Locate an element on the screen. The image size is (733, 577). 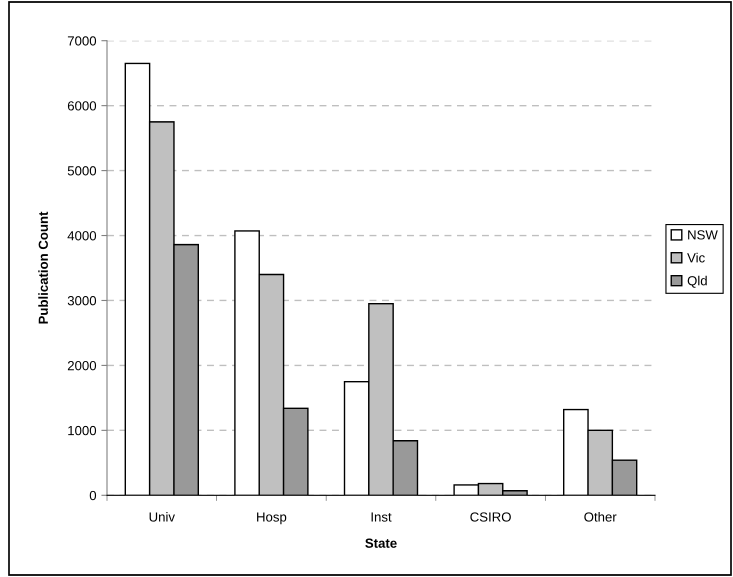
y-tick-label: 4000 is located at coordinates (82, 235).